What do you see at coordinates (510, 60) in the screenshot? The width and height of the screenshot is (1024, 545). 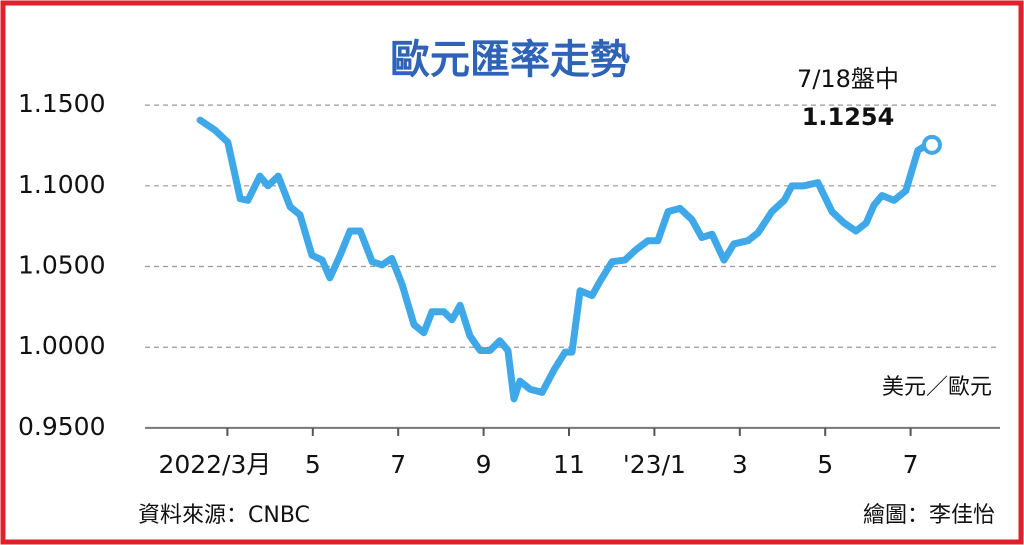 I see `chart-title: 歐元匯率走勢` at bounding box center [510, 60].